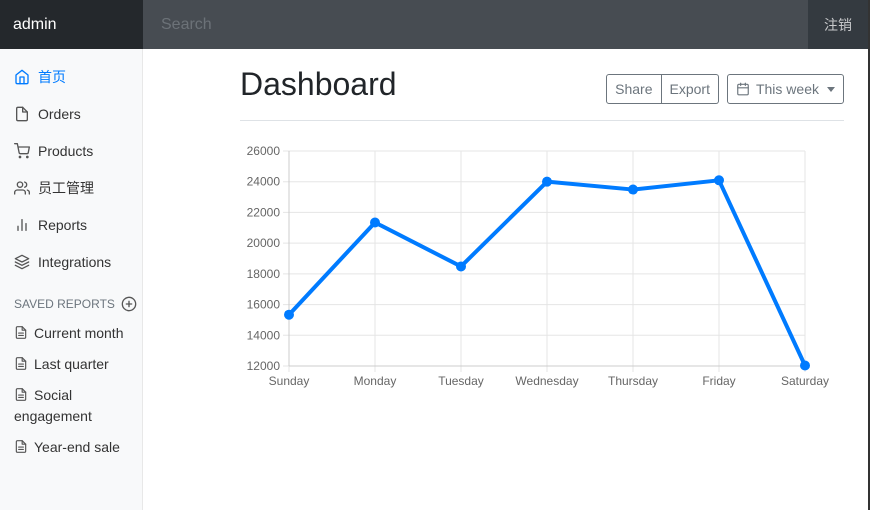 The image size is (870, 510). I want to click on y-tick-label: 16000, so click(264, 305).